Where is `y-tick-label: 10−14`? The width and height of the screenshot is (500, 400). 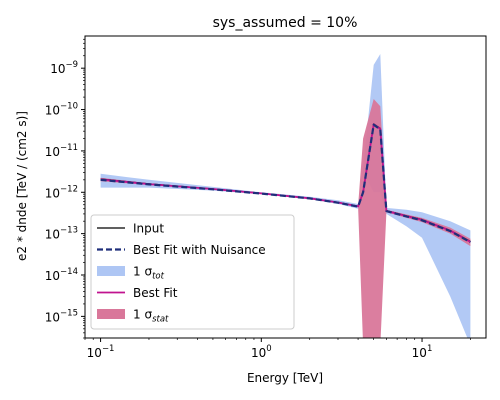 y-tick-label: 10−14 is located at coordinates (61, 275).